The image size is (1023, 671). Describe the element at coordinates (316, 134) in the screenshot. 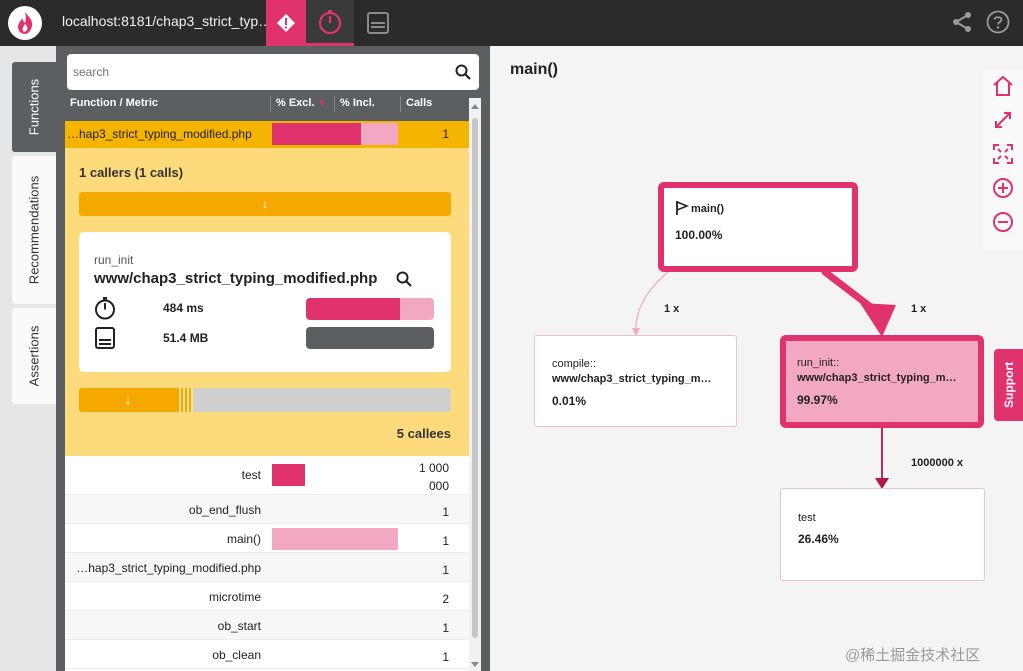

I see `excl-bar` at that location.